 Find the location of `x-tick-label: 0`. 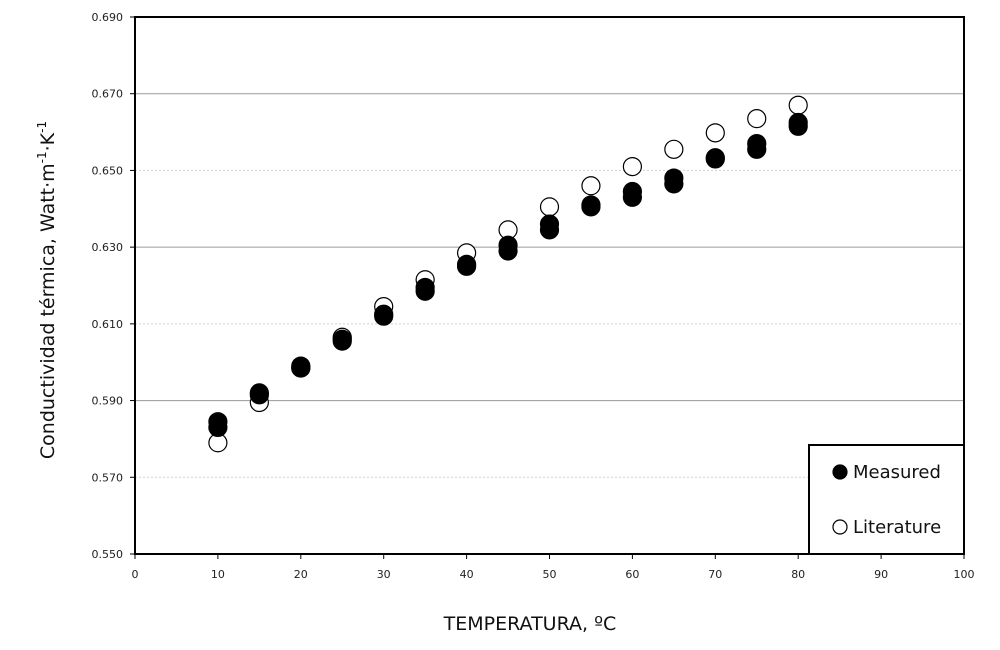

x-tick-label: 0 is located at coordinates (135, 574).